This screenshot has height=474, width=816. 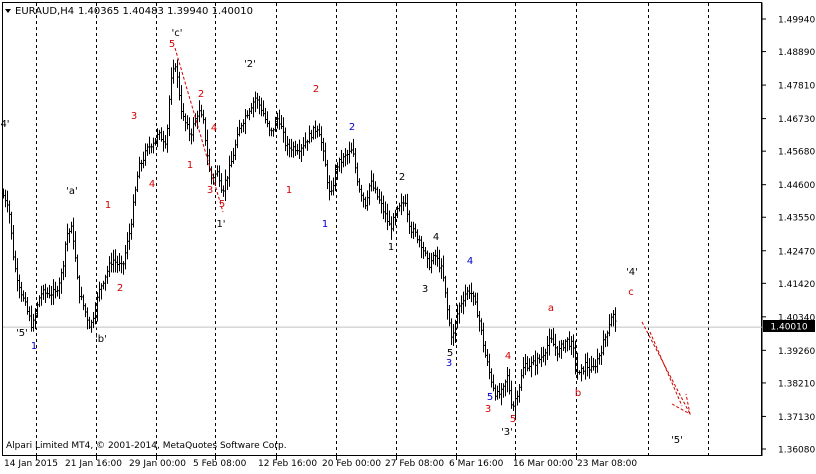 I want to click on y-tick-label: 1.38210, so click(x=796, y=384).